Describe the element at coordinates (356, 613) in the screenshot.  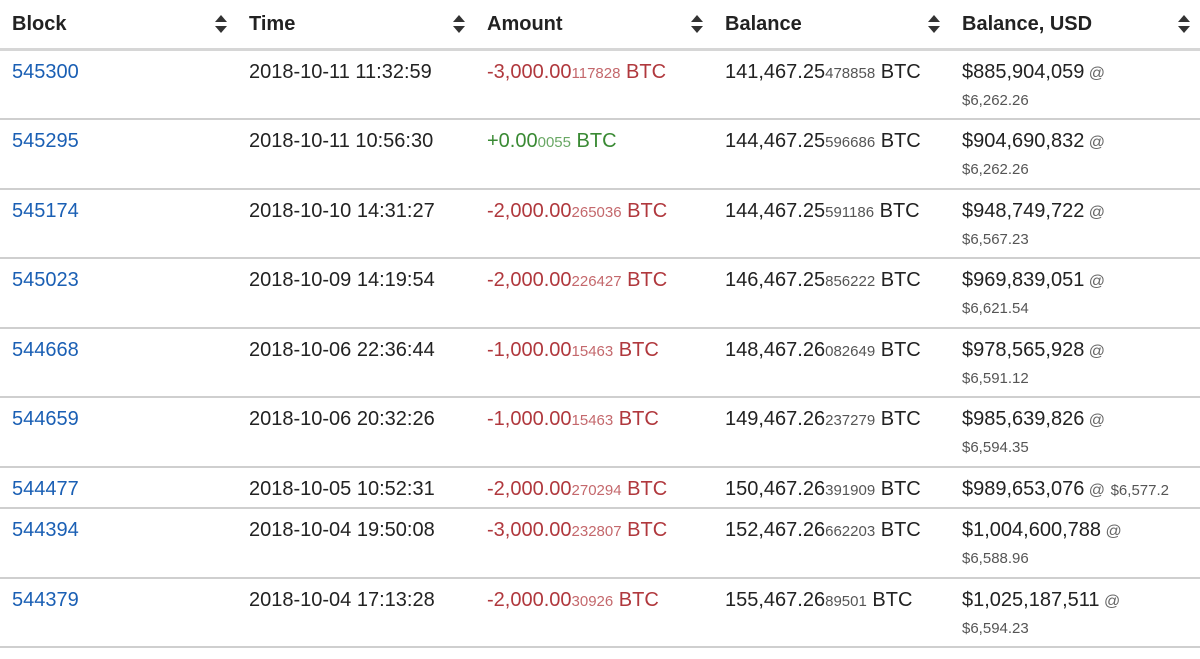
I see `cell-time: 2018-10-04 17:13:28` at that location.